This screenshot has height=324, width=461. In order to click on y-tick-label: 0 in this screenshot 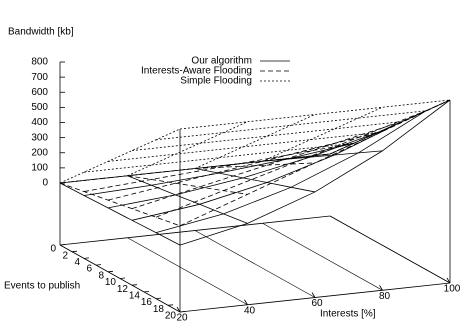, I will do `click(53, 249)`.